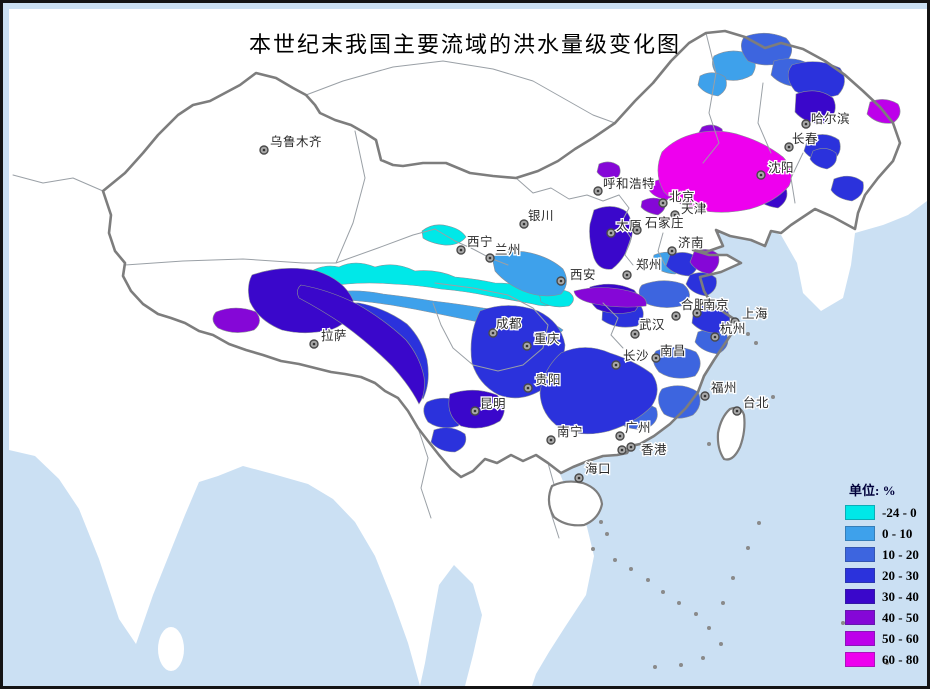 This screenshot has width=930, height=689. I want to click on taiwan-island, so click(731, 433).